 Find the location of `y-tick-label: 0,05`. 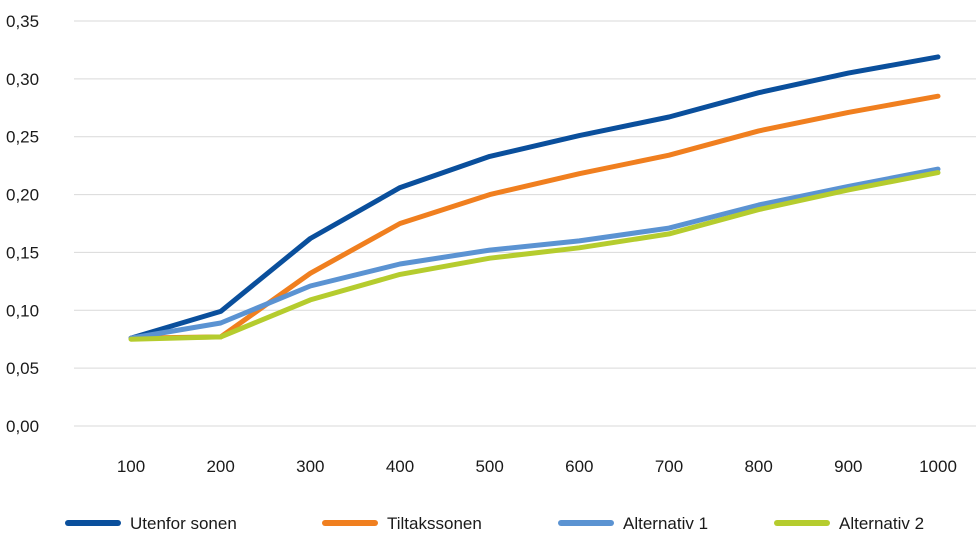

y-tick-label: 0,05 is located at coordinates (22, 368).